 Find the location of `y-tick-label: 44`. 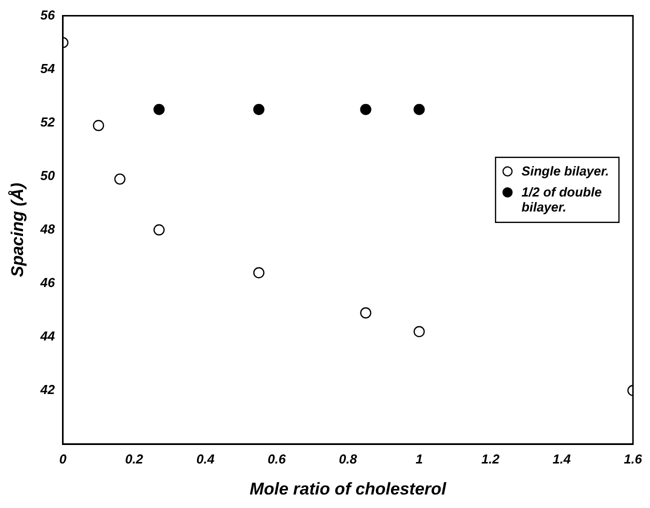

y-tick-label: 44 is located at coordinates (47, 336).